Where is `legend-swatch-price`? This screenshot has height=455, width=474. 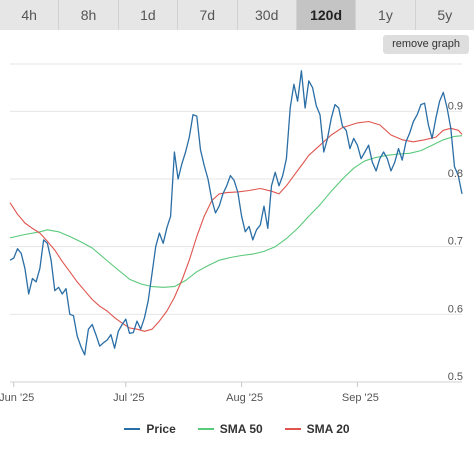
legend-swatch-price is located at coordinates (132, 429).